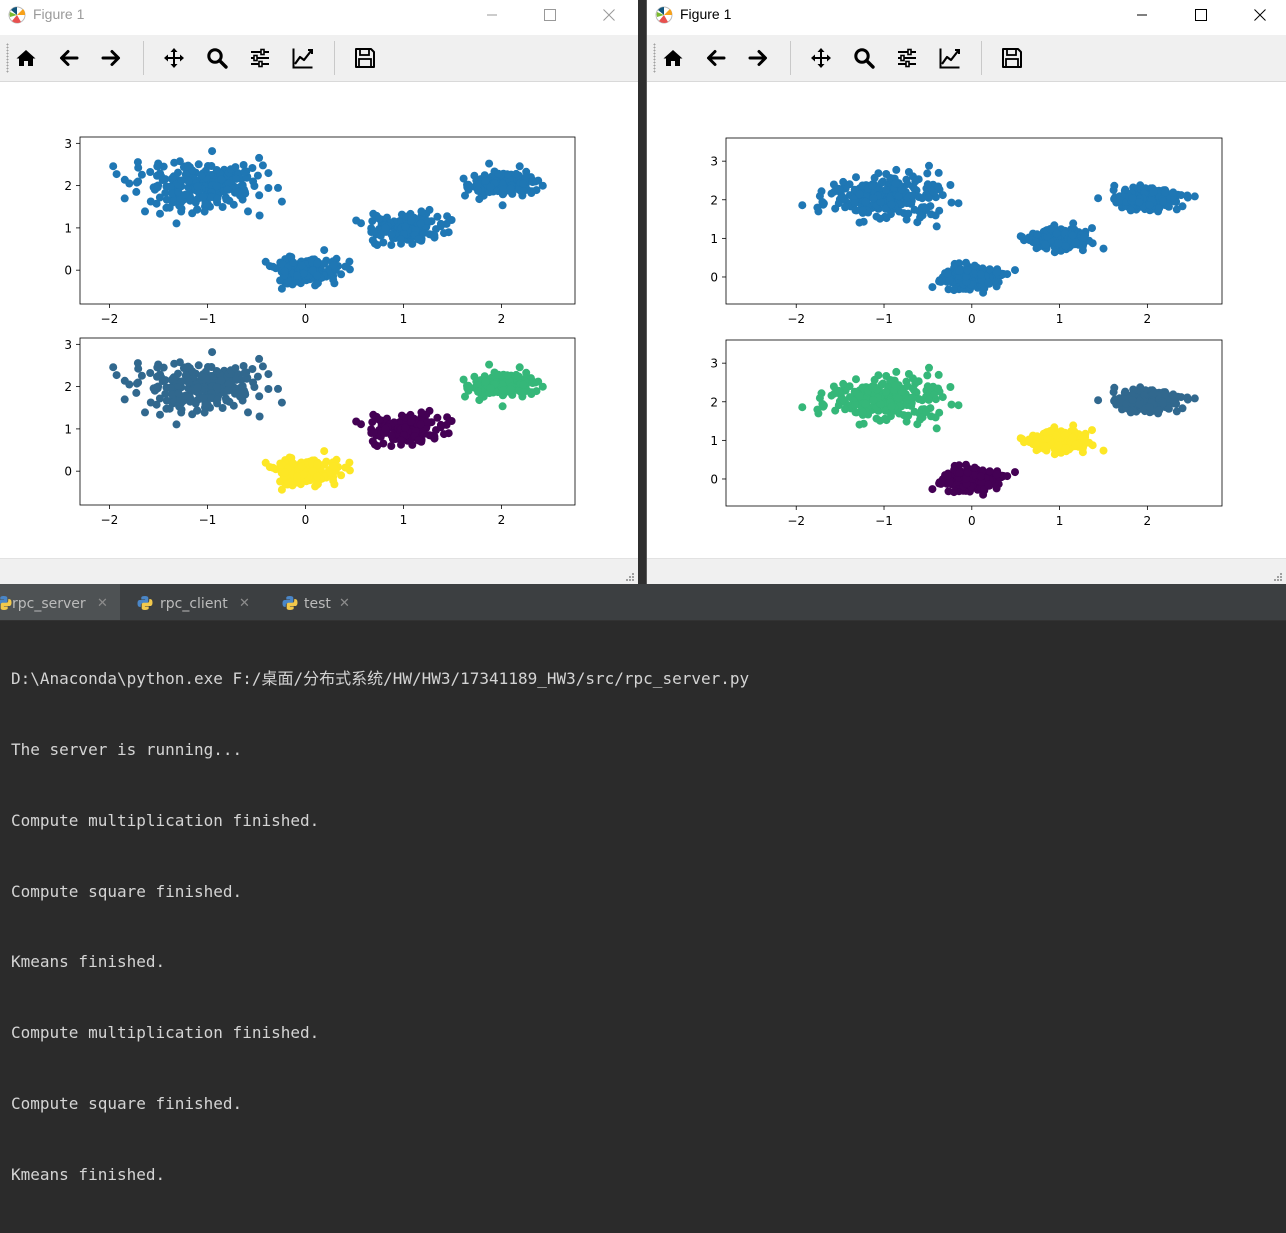 The height and width of the screenshot is (1233, 1286). I want to click on tab-label: test, so click(317, 604).